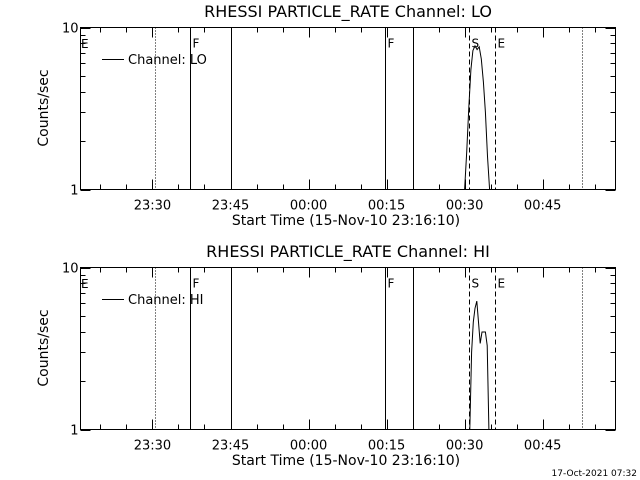 This screenshot has height=480, width=640. I want to click on chart-title: RHESSI PARTICLE_RATE Channel: HI, so click(348, 252).